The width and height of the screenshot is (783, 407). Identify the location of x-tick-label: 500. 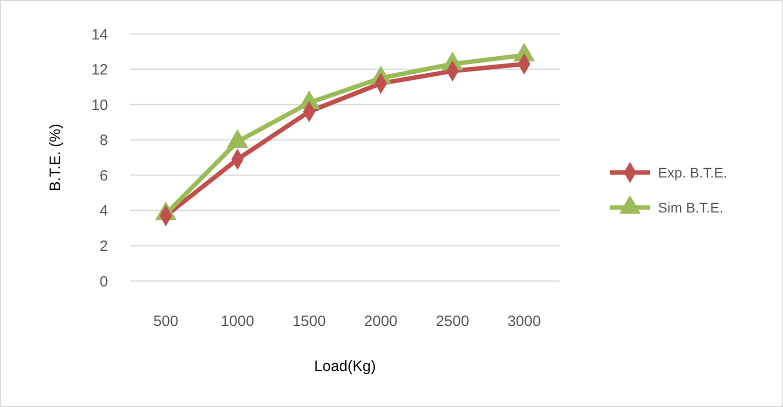
(165, 321).